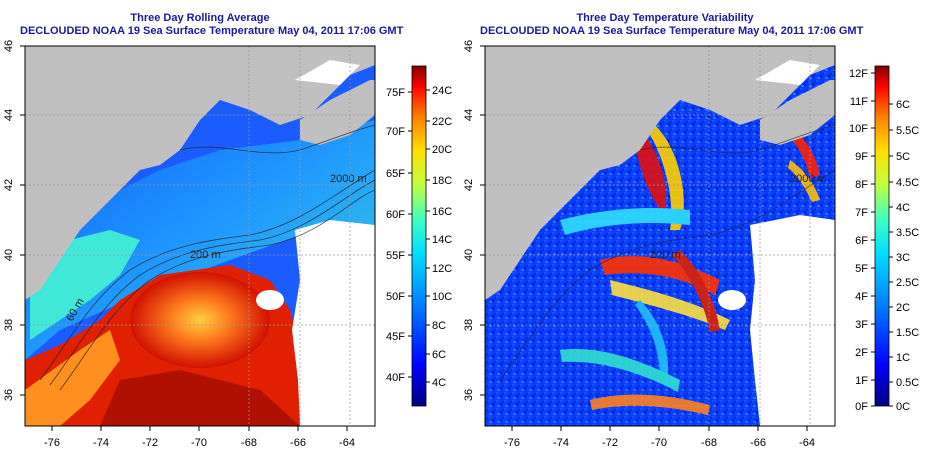  I want to click on left-y-tick: 46, so click(9, 46).